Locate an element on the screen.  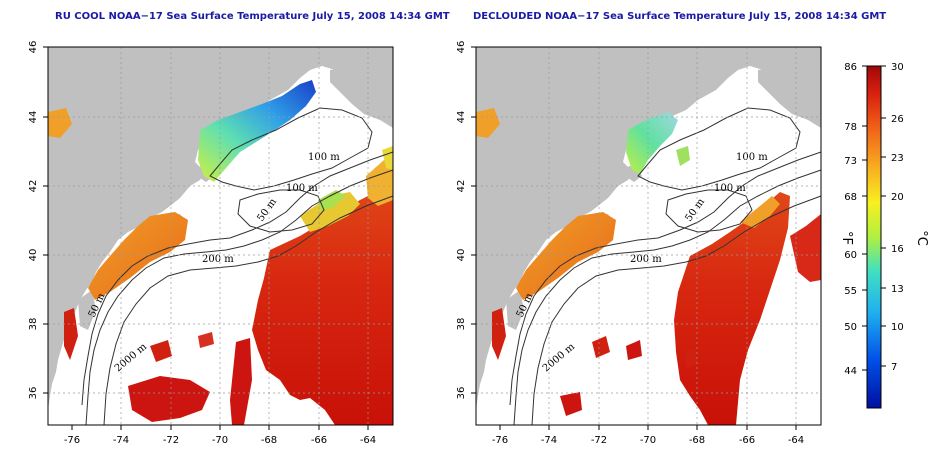
colorbar-f-tick: 44 is located at coordinates (850, 371).